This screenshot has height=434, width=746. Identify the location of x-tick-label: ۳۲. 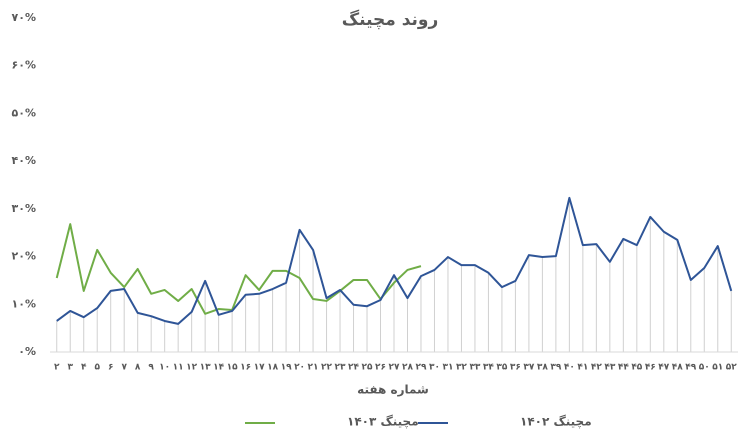
(461, 368).